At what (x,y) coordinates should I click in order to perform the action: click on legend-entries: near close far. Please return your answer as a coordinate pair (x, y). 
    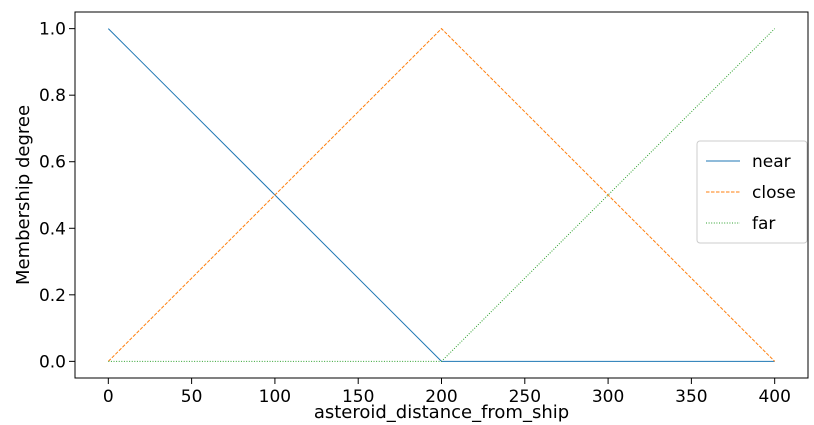
    Looking at the image, I should click on (751, 193).